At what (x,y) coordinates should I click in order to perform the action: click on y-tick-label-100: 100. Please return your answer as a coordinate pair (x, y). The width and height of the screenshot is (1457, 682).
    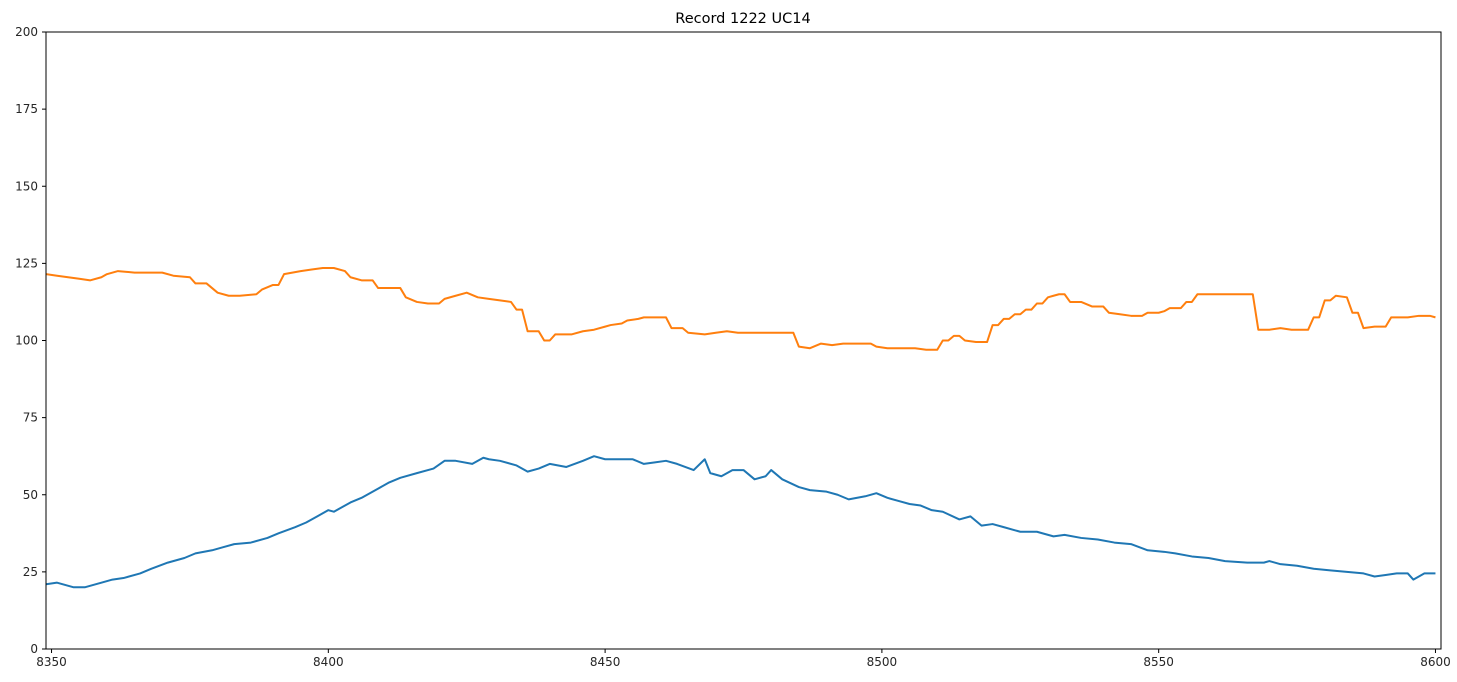
    Looking at the image, I should click on (26, 341).